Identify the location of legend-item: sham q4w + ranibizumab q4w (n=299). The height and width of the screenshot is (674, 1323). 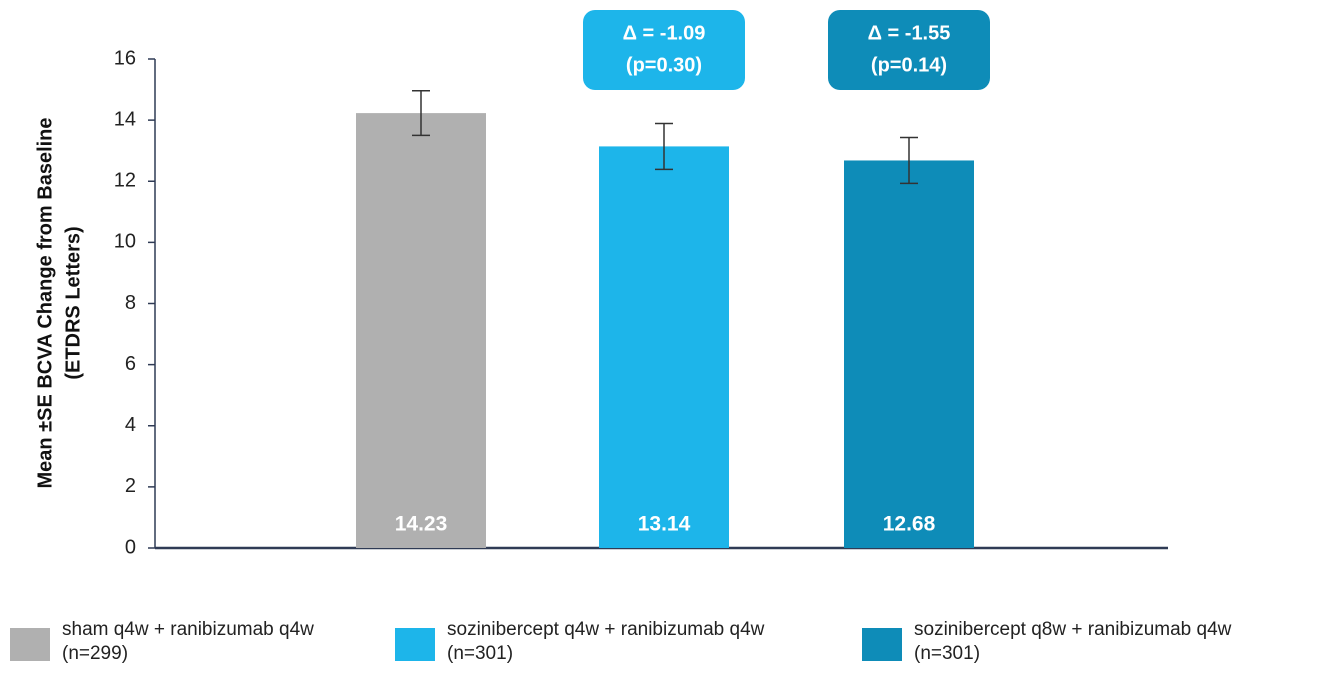
(162, 642).